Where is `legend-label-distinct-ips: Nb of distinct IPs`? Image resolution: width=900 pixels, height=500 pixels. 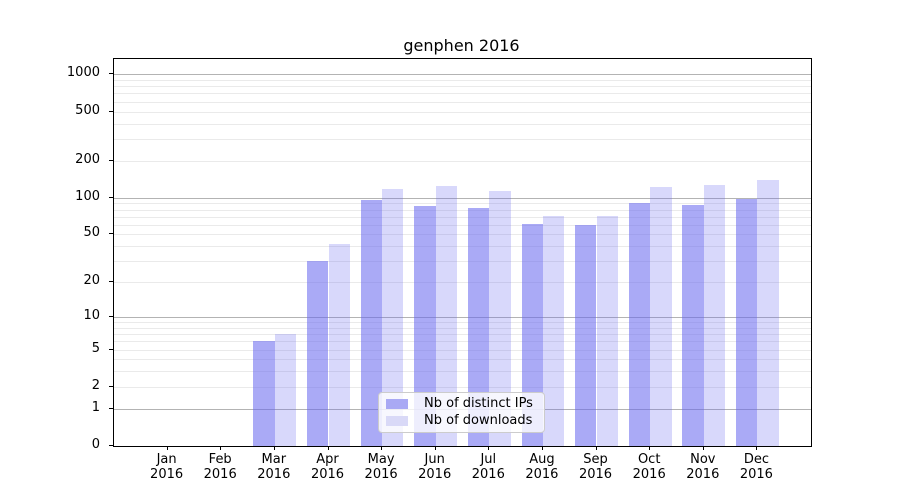 legend-label-distinct-ips: Nb of distinct IPs is located at coordinates (478, 403).